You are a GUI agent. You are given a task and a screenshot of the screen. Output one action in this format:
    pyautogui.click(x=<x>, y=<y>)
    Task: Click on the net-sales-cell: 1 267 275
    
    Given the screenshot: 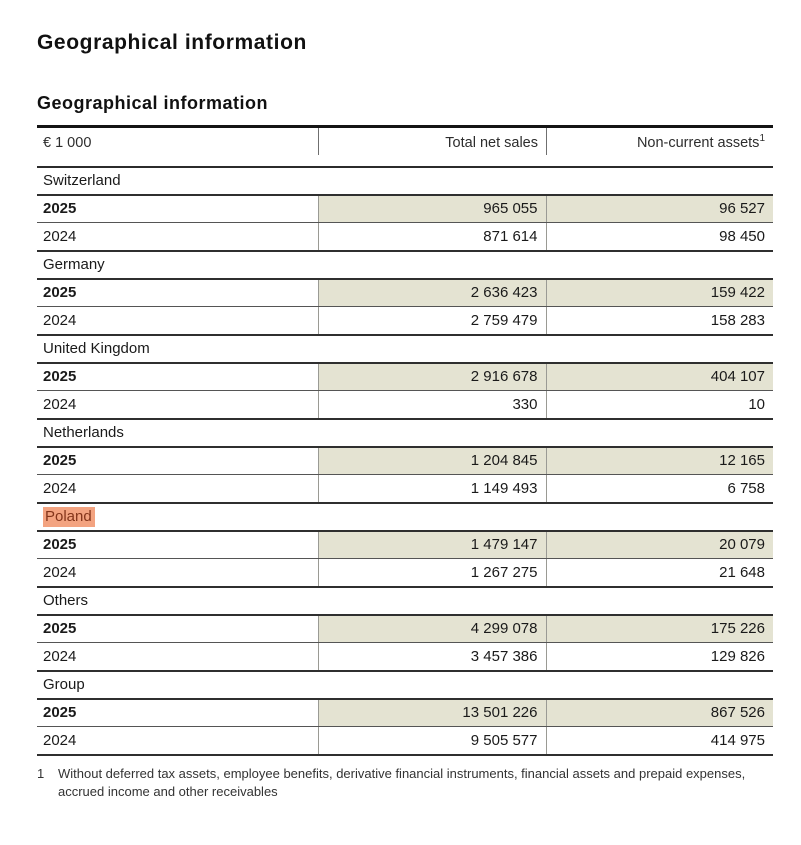 What is the action you would take?
    pyautogui.click(x=431, y=573)
    